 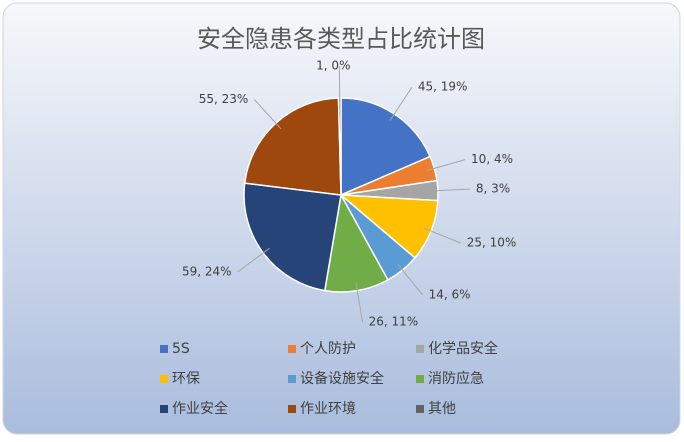 I want to click on legend-label: 设备设施安全, so click(x=342, y=378).